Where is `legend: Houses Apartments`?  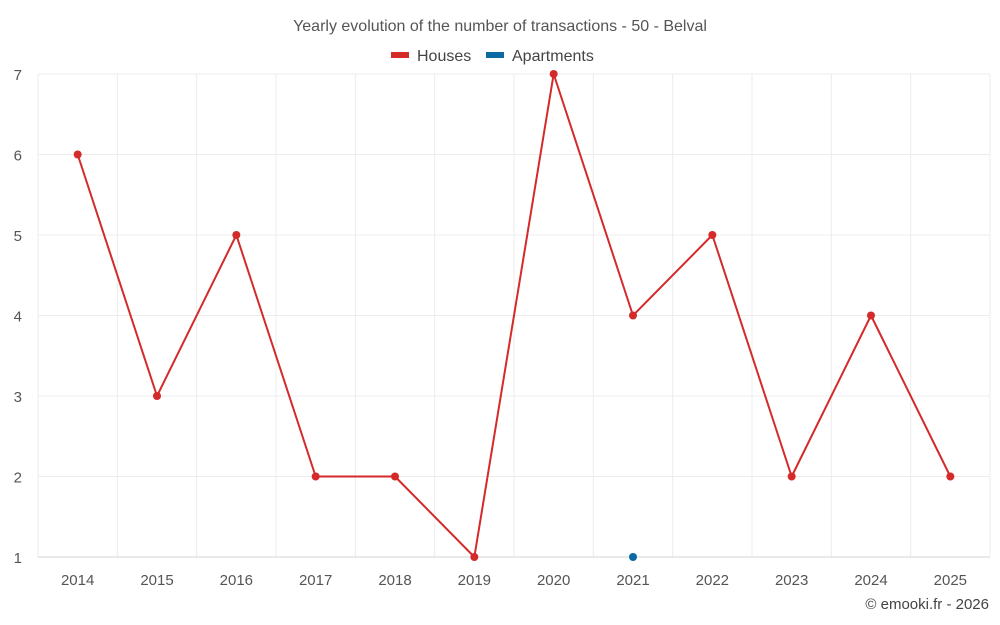
legend: Houses Apartments is located at coordinates (492, 56).